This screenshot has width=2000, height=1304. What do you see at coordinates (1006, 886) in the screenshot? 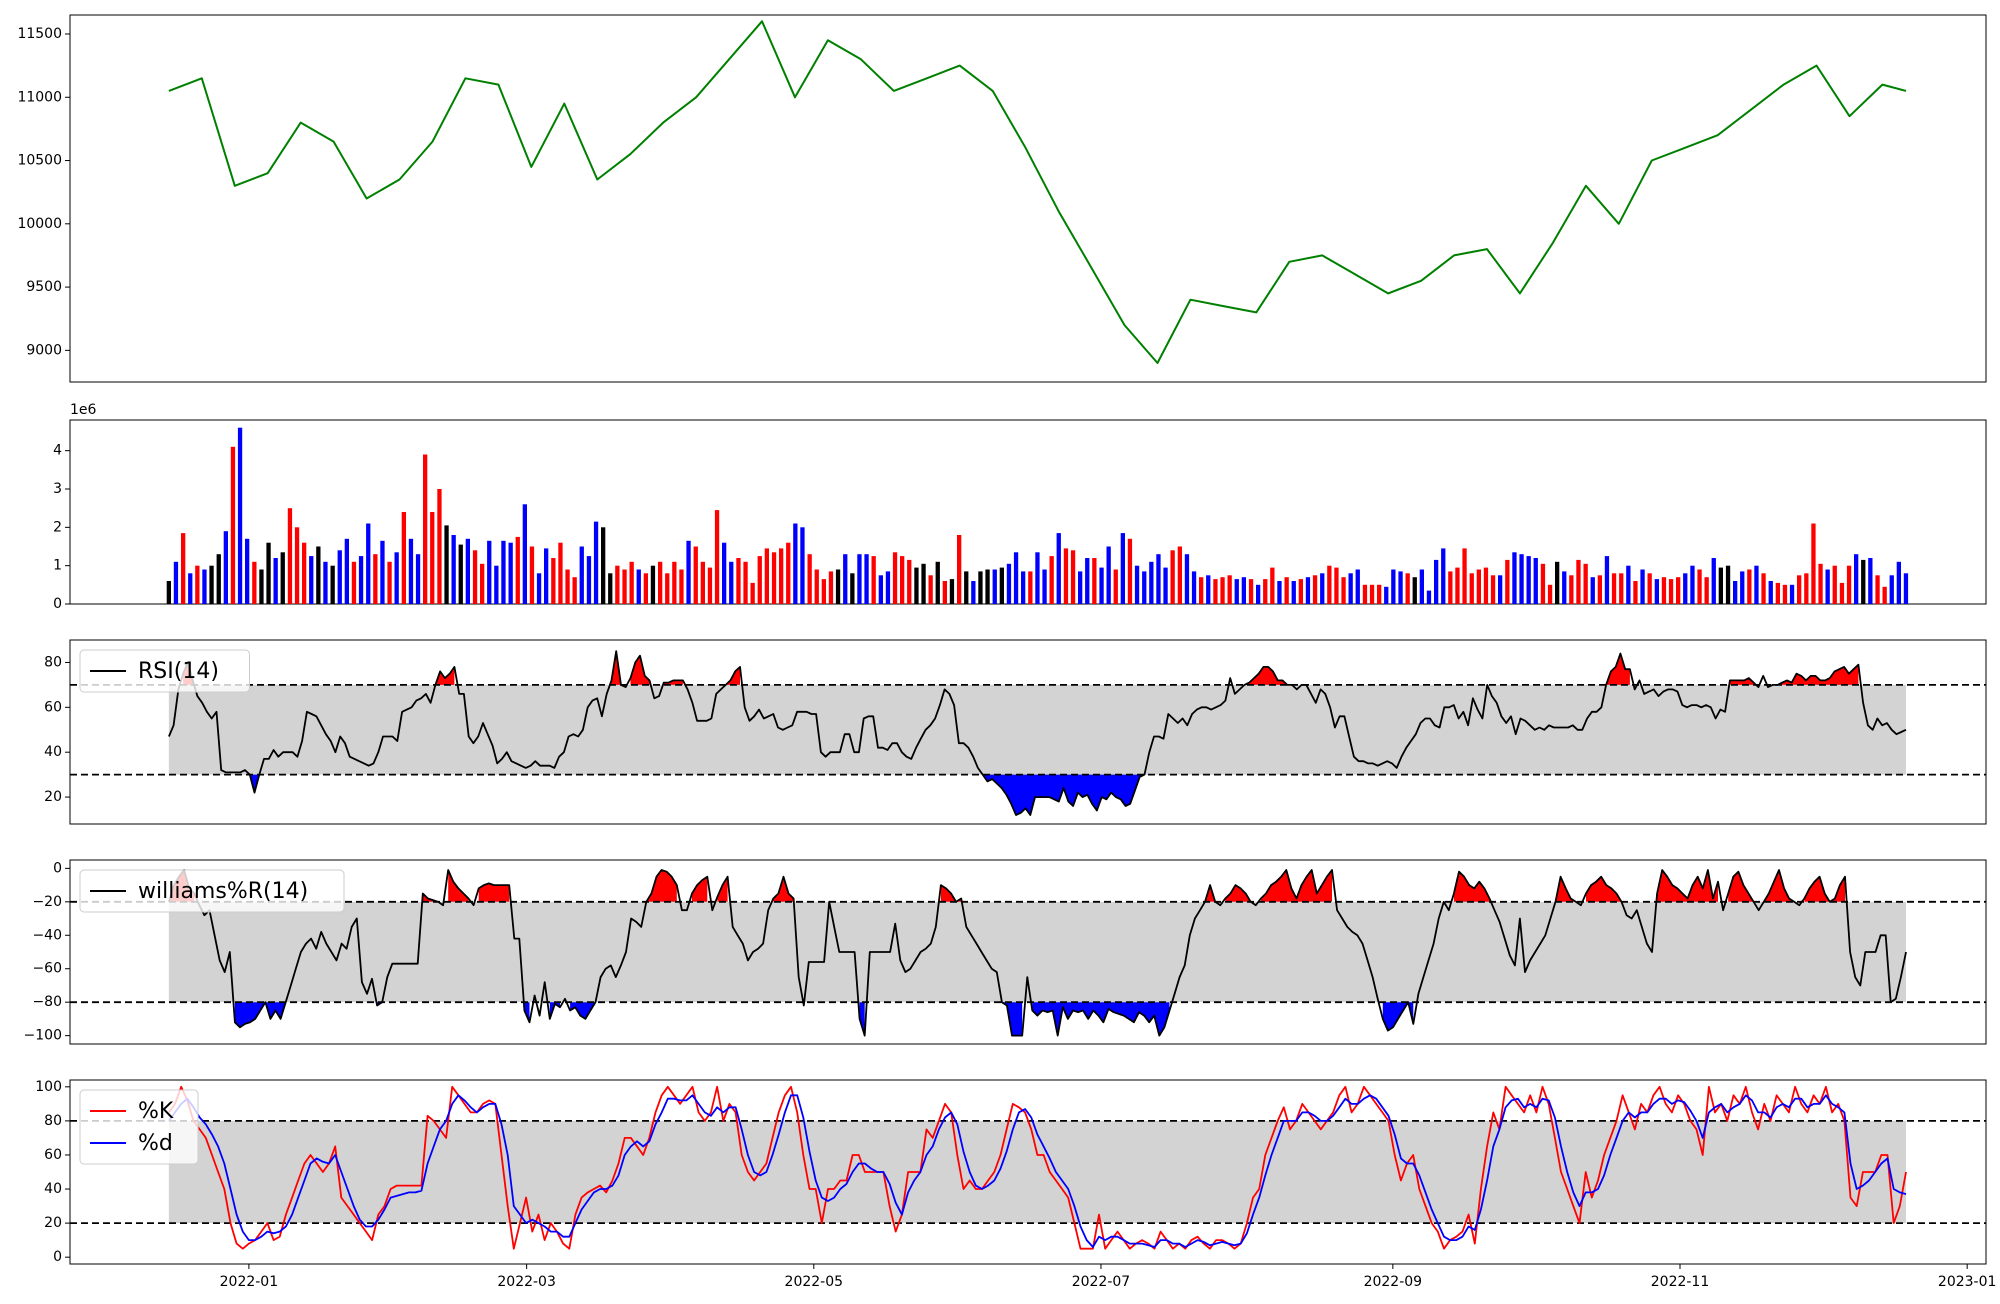
I see `williams-overbought-fill` at bounding box center [1006, 886].